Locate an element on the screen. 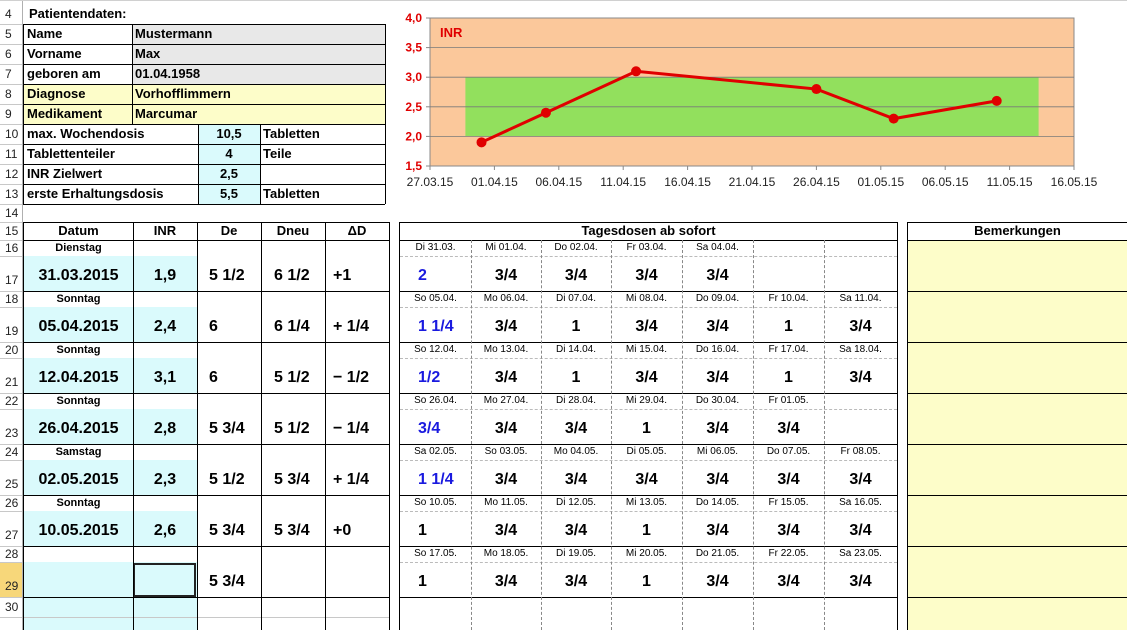 The width and height of the screenshot is (1127, 630). daily-dose: 1 1/4 is located at coordinates (436, 326).